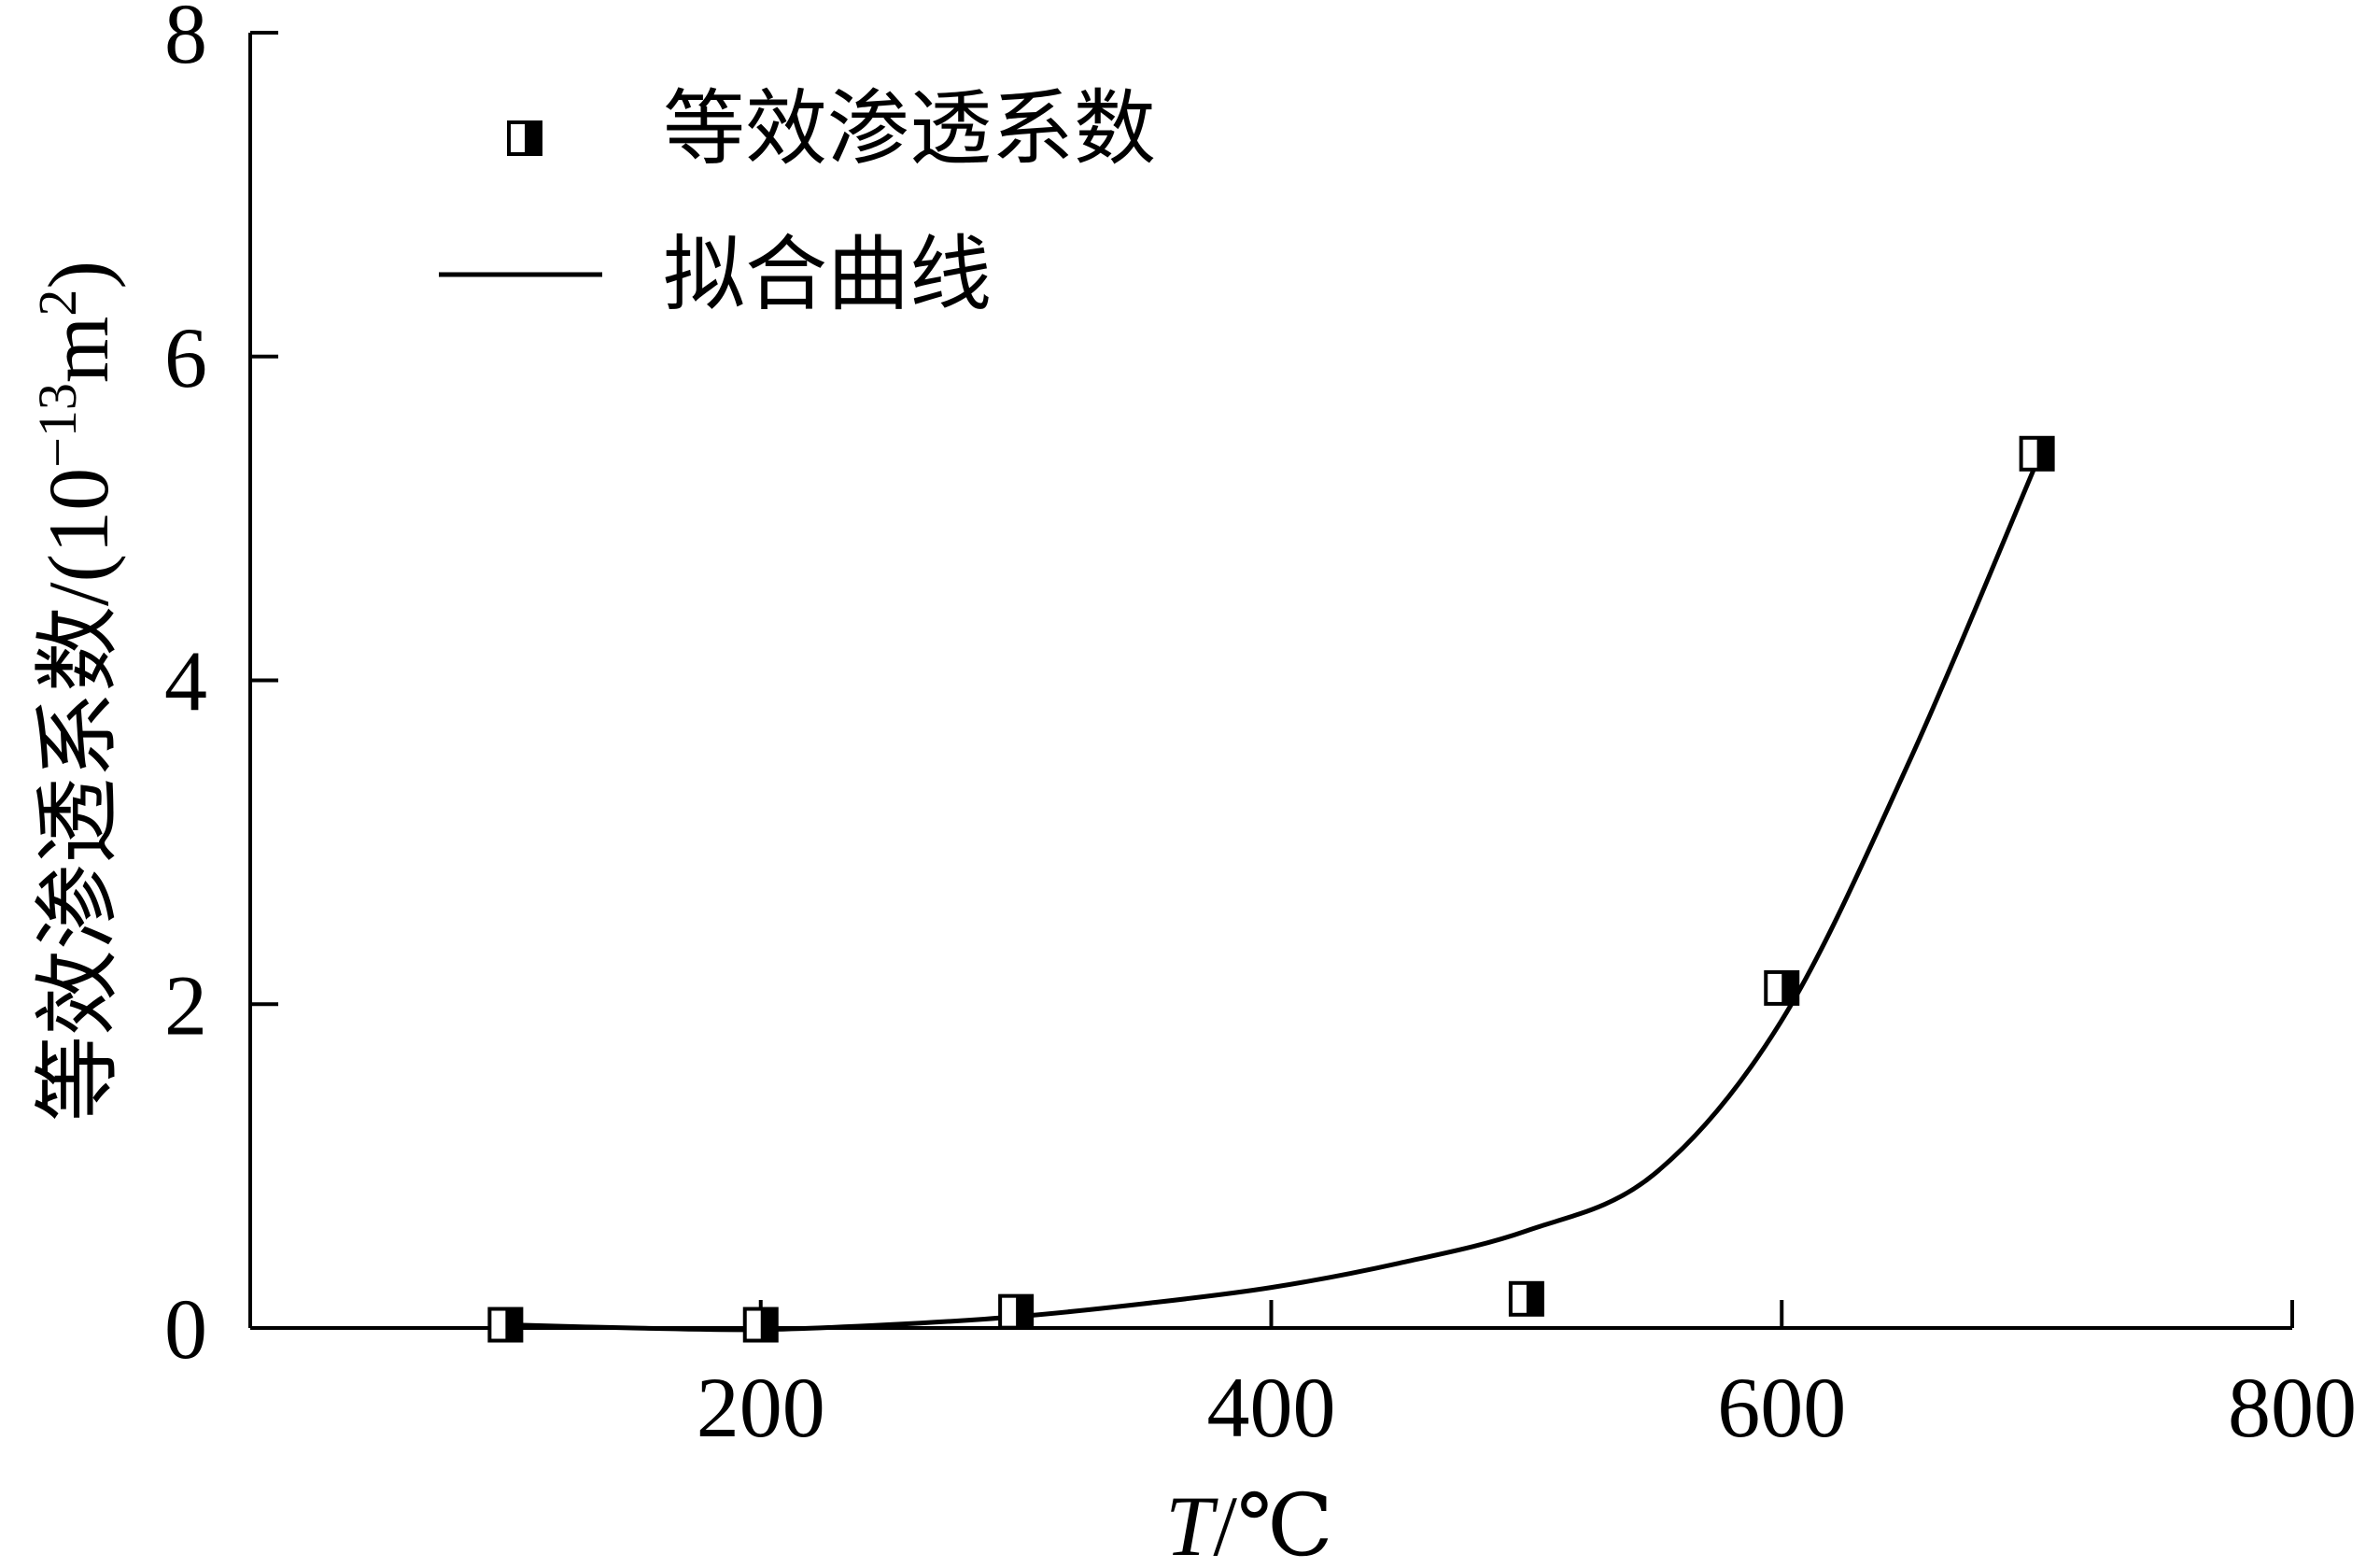 Image resolution: width=2380 pixels, height=1568 pixels. I want to click on y-tick-label: 2, so click(185, 1004).